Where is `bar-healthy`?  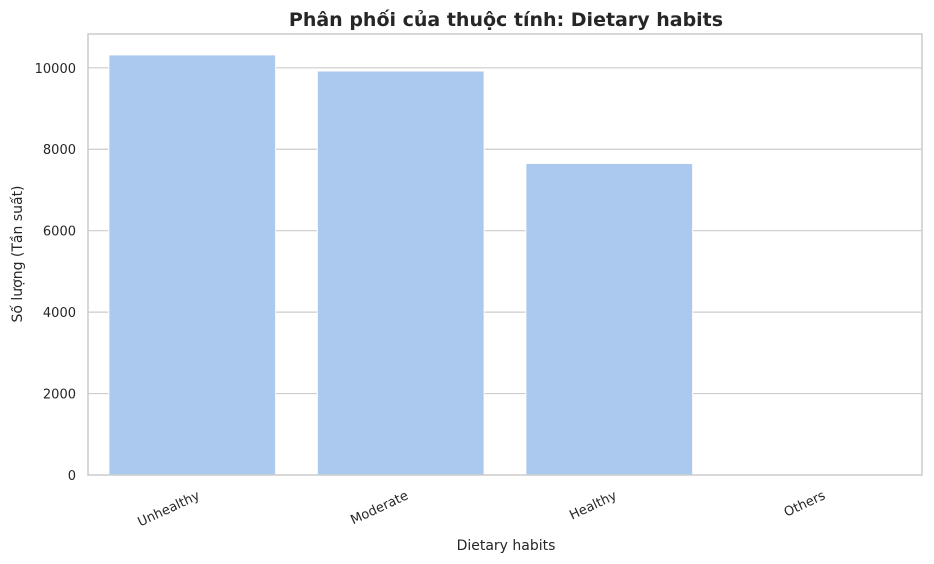 bar-healthy is located at coordinates (609, 319).